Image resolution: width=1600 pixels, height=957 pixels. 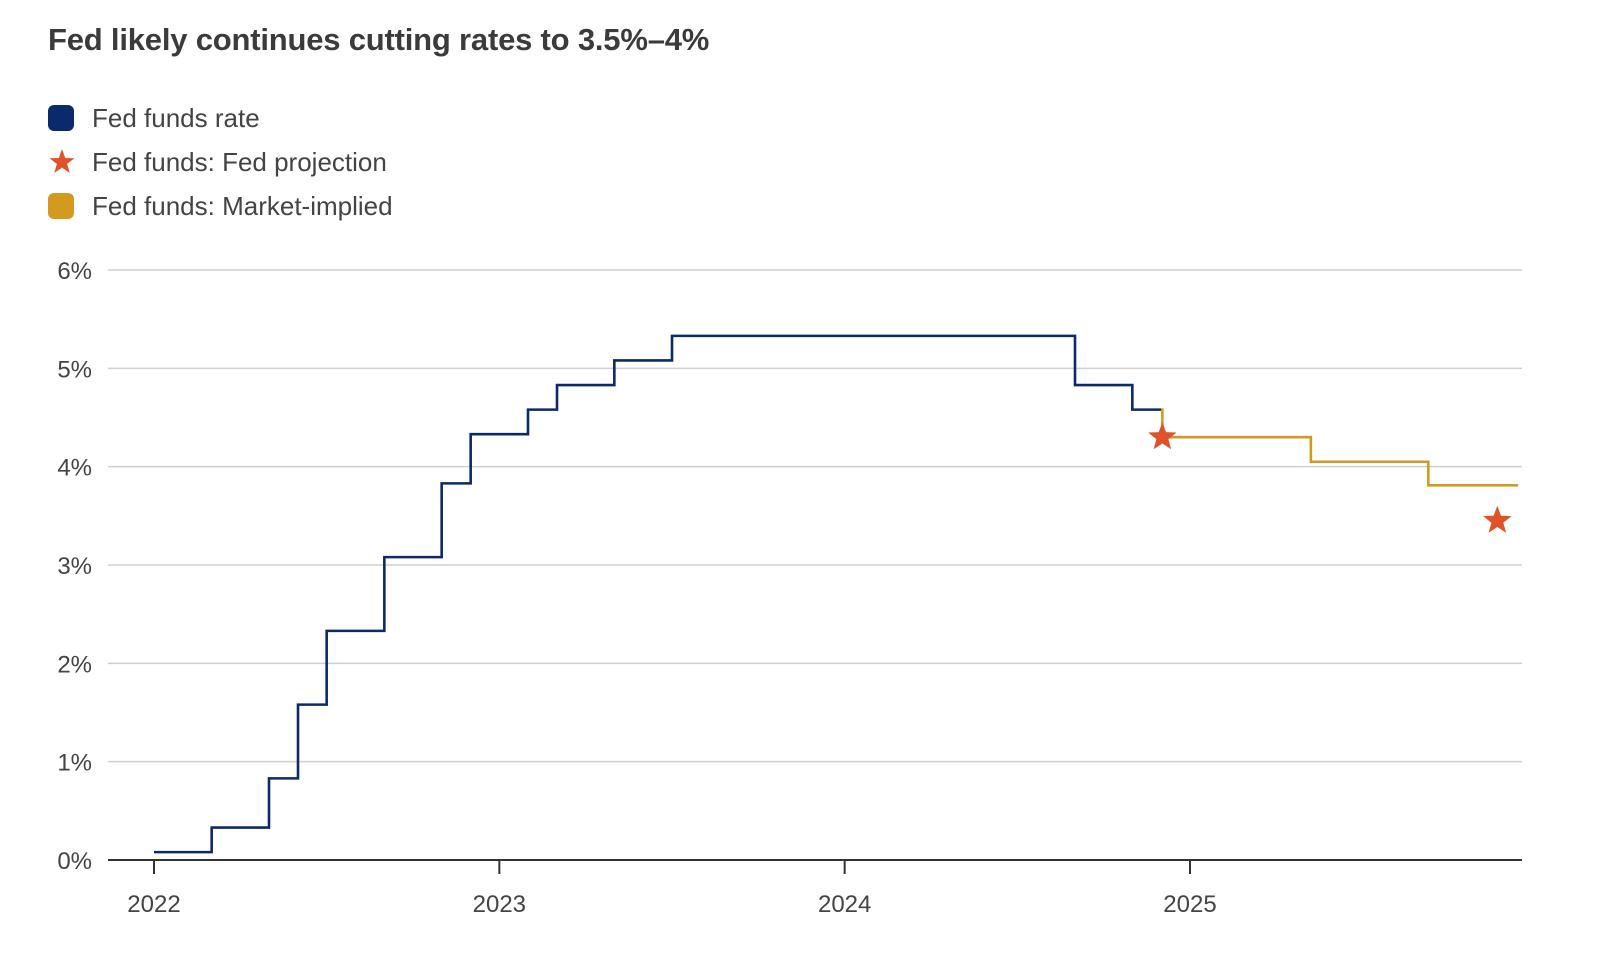 I want to click on y-tick-label-0: 0%, so click(x=74, y=861).